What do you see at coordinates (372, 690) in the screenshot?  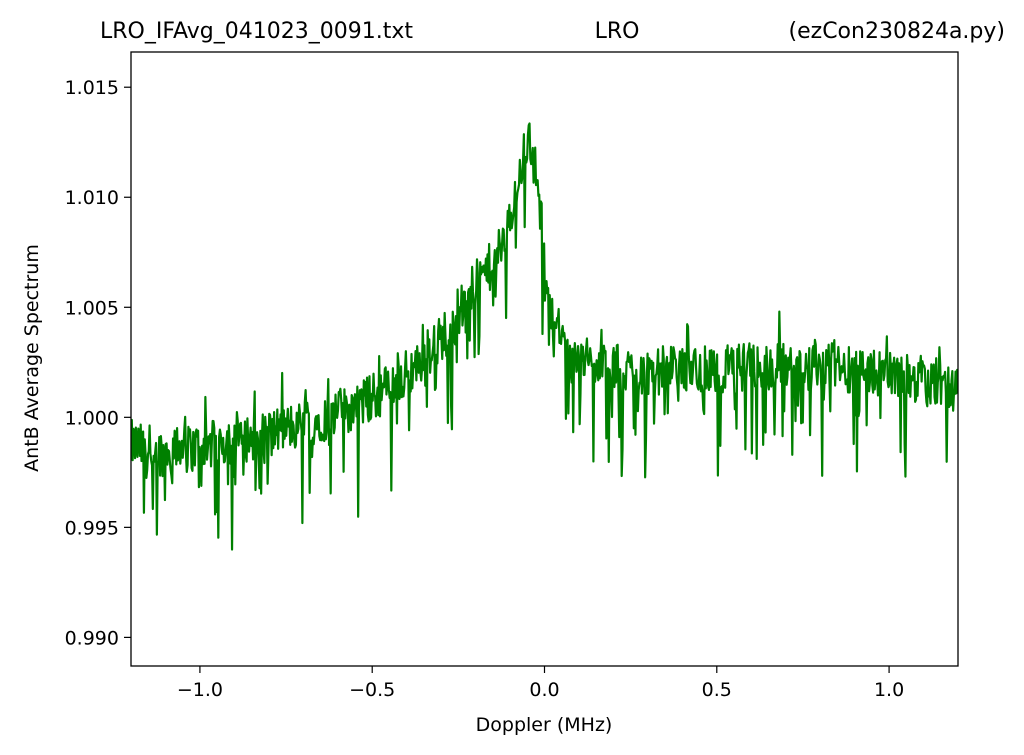 I see `x-tick-label: −0.5` at bounding box center [372, 690].